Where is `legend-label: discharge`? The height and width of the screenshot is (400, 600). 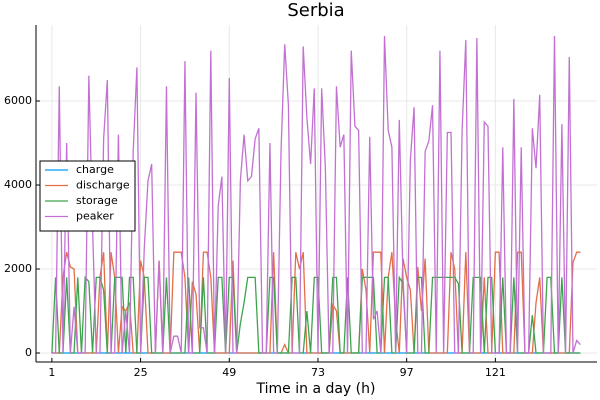
legend-label: discharge is located at coordinates (103, 185).